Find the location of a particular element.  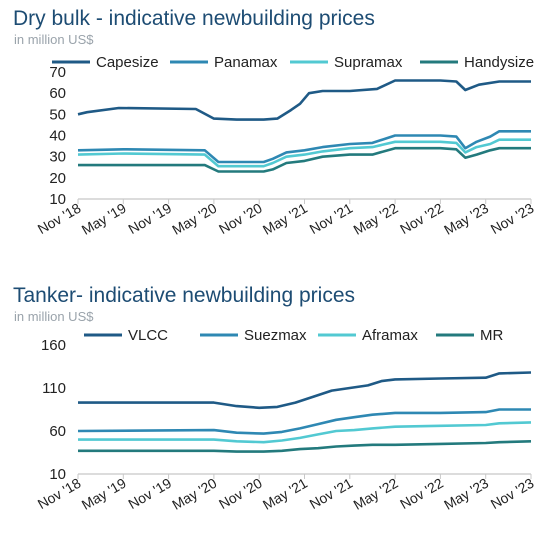

legend-item-aframax: Aframax is located at coordinates (368, 335).